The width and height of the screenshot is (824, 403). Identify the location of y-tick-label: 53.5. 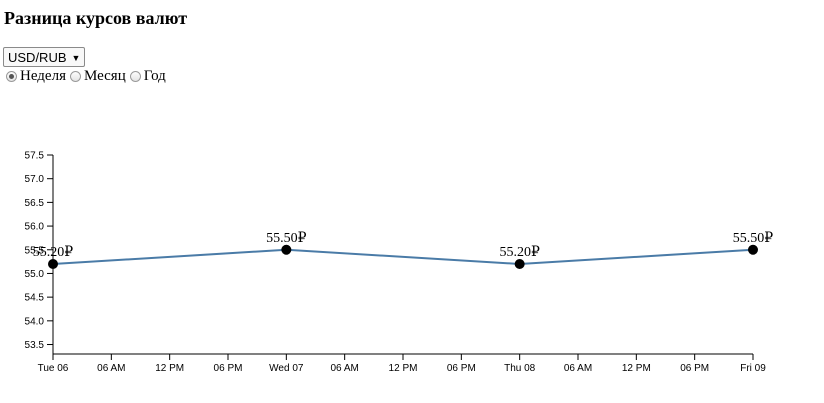
(35, 345).